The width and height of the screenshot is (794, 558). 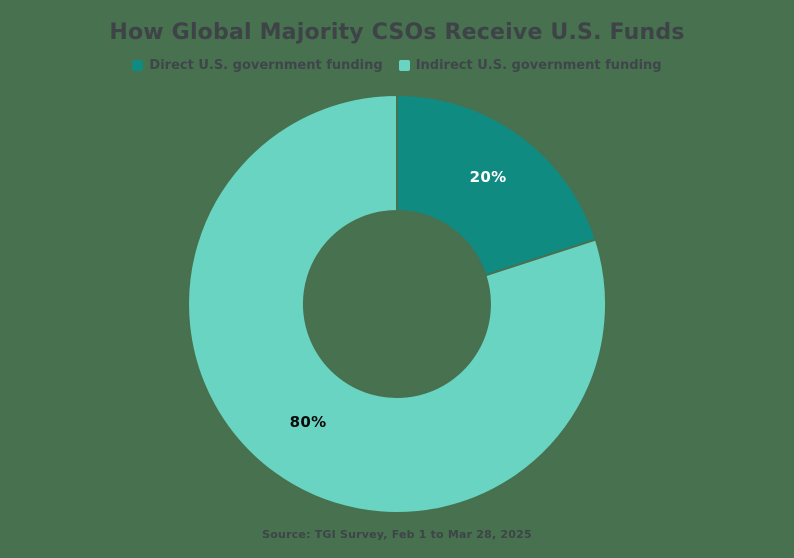 I want to click on slice-label-direct: 20%, so click(x=488, y=177).